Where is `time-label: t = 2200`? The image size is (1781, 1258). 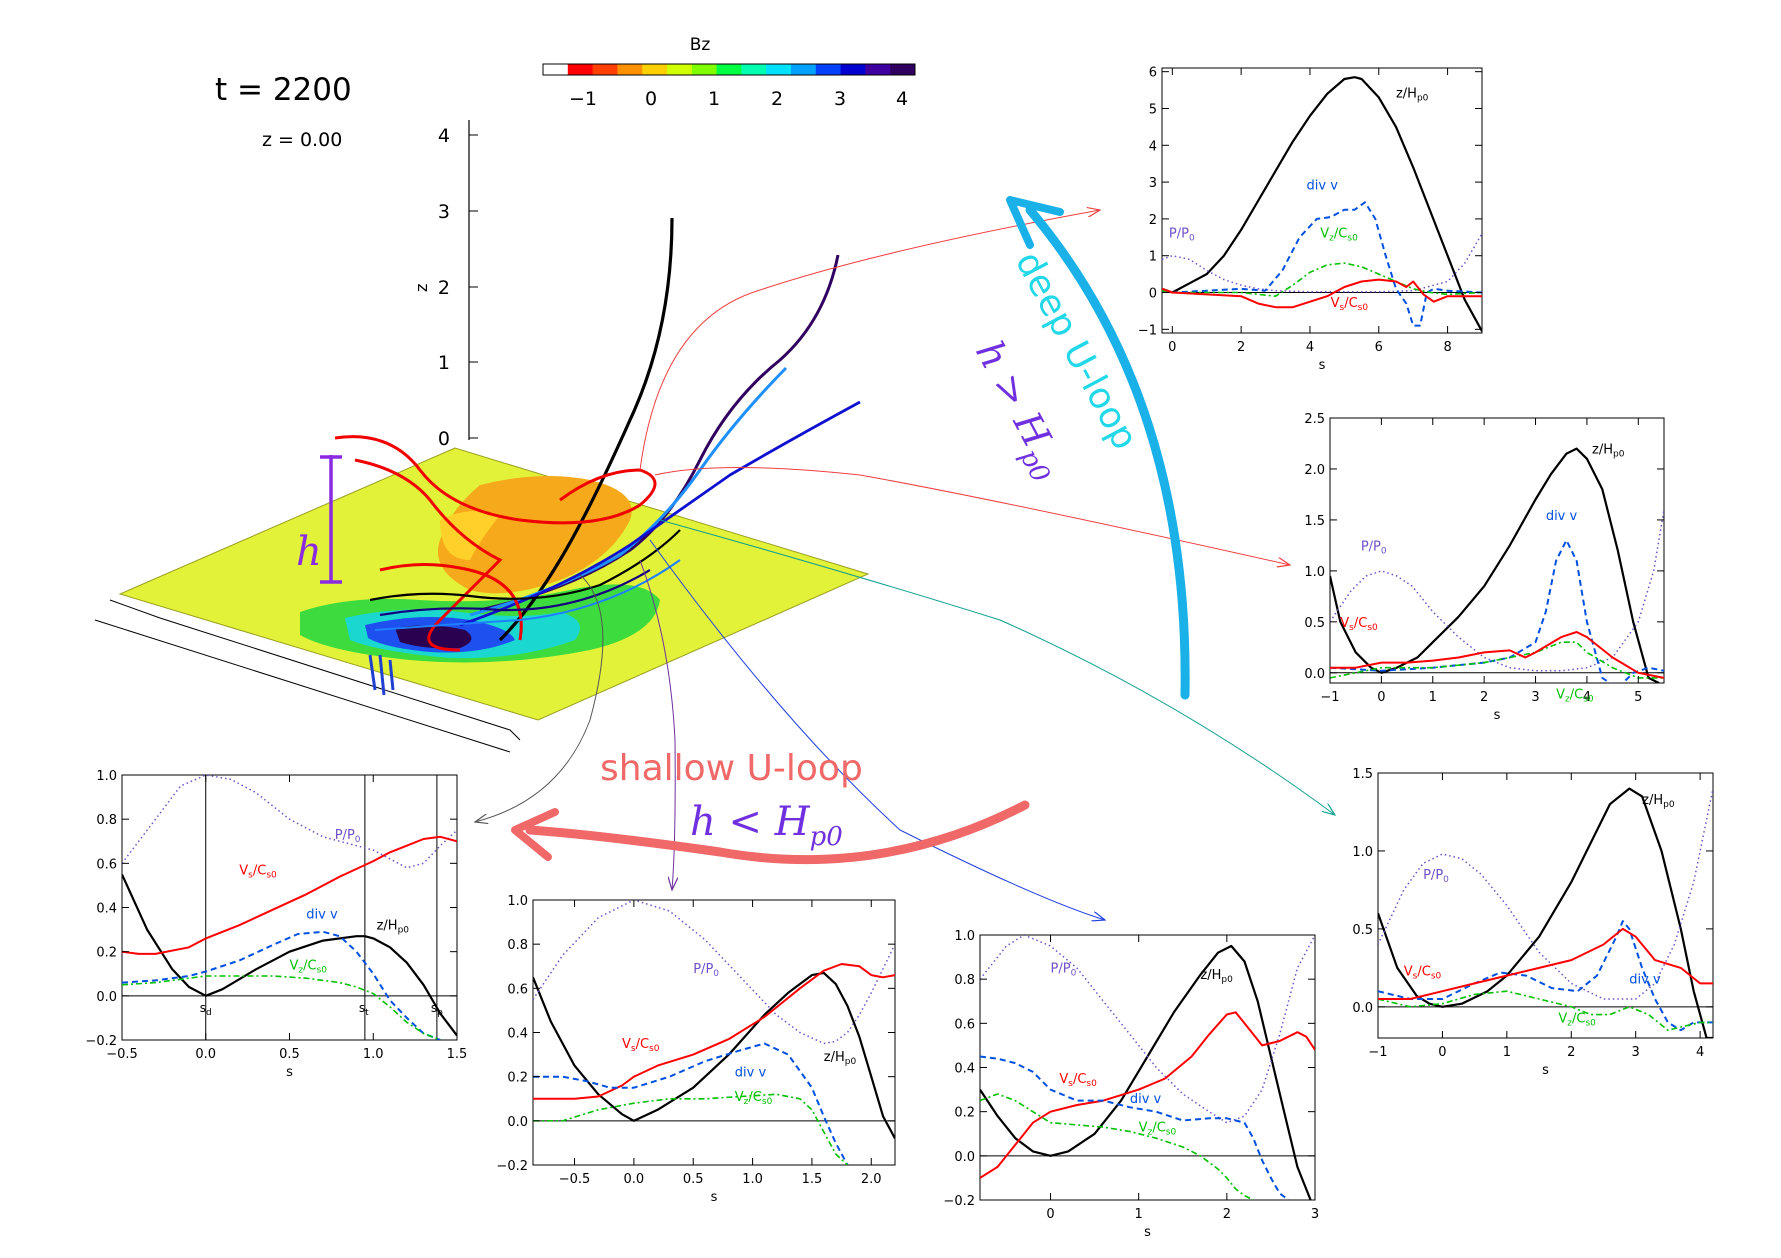 time-label: t = 2200 is located at coordinates (283, 90).